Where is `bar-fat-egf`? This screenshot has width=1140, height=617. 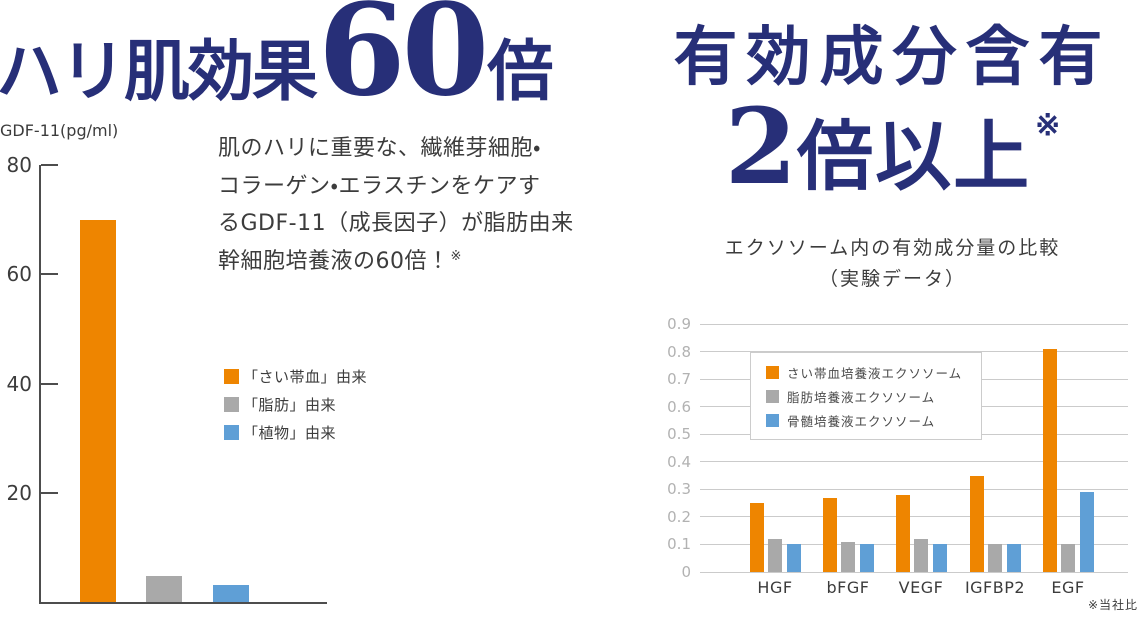 bar-fat-egf is located at coordinates (1068, 558).